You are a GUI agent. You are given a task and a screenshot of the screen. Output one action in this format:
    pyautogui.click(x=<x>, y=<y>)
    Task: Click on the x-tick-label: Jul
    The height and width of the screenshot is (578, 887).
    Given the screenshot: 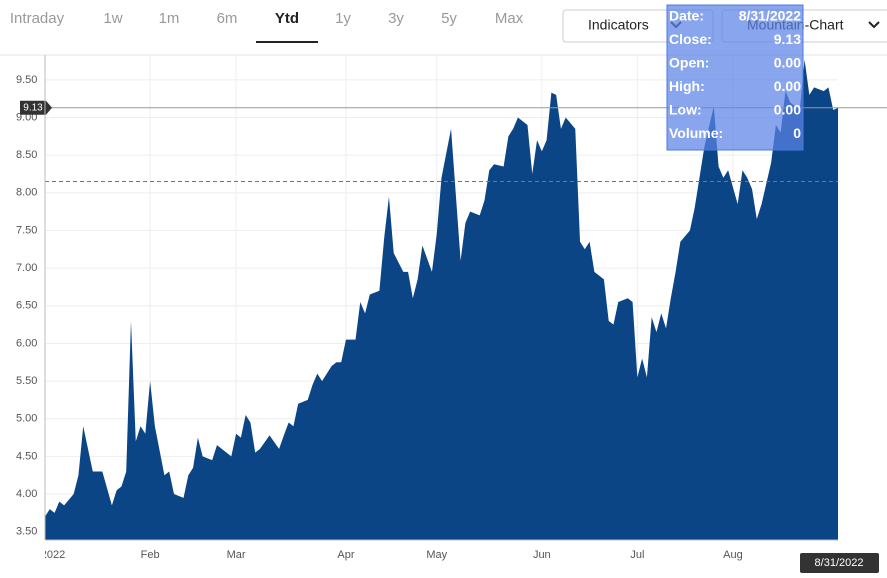 What is the action you would take?
    pyautogui.click(x=637, y=555)
    